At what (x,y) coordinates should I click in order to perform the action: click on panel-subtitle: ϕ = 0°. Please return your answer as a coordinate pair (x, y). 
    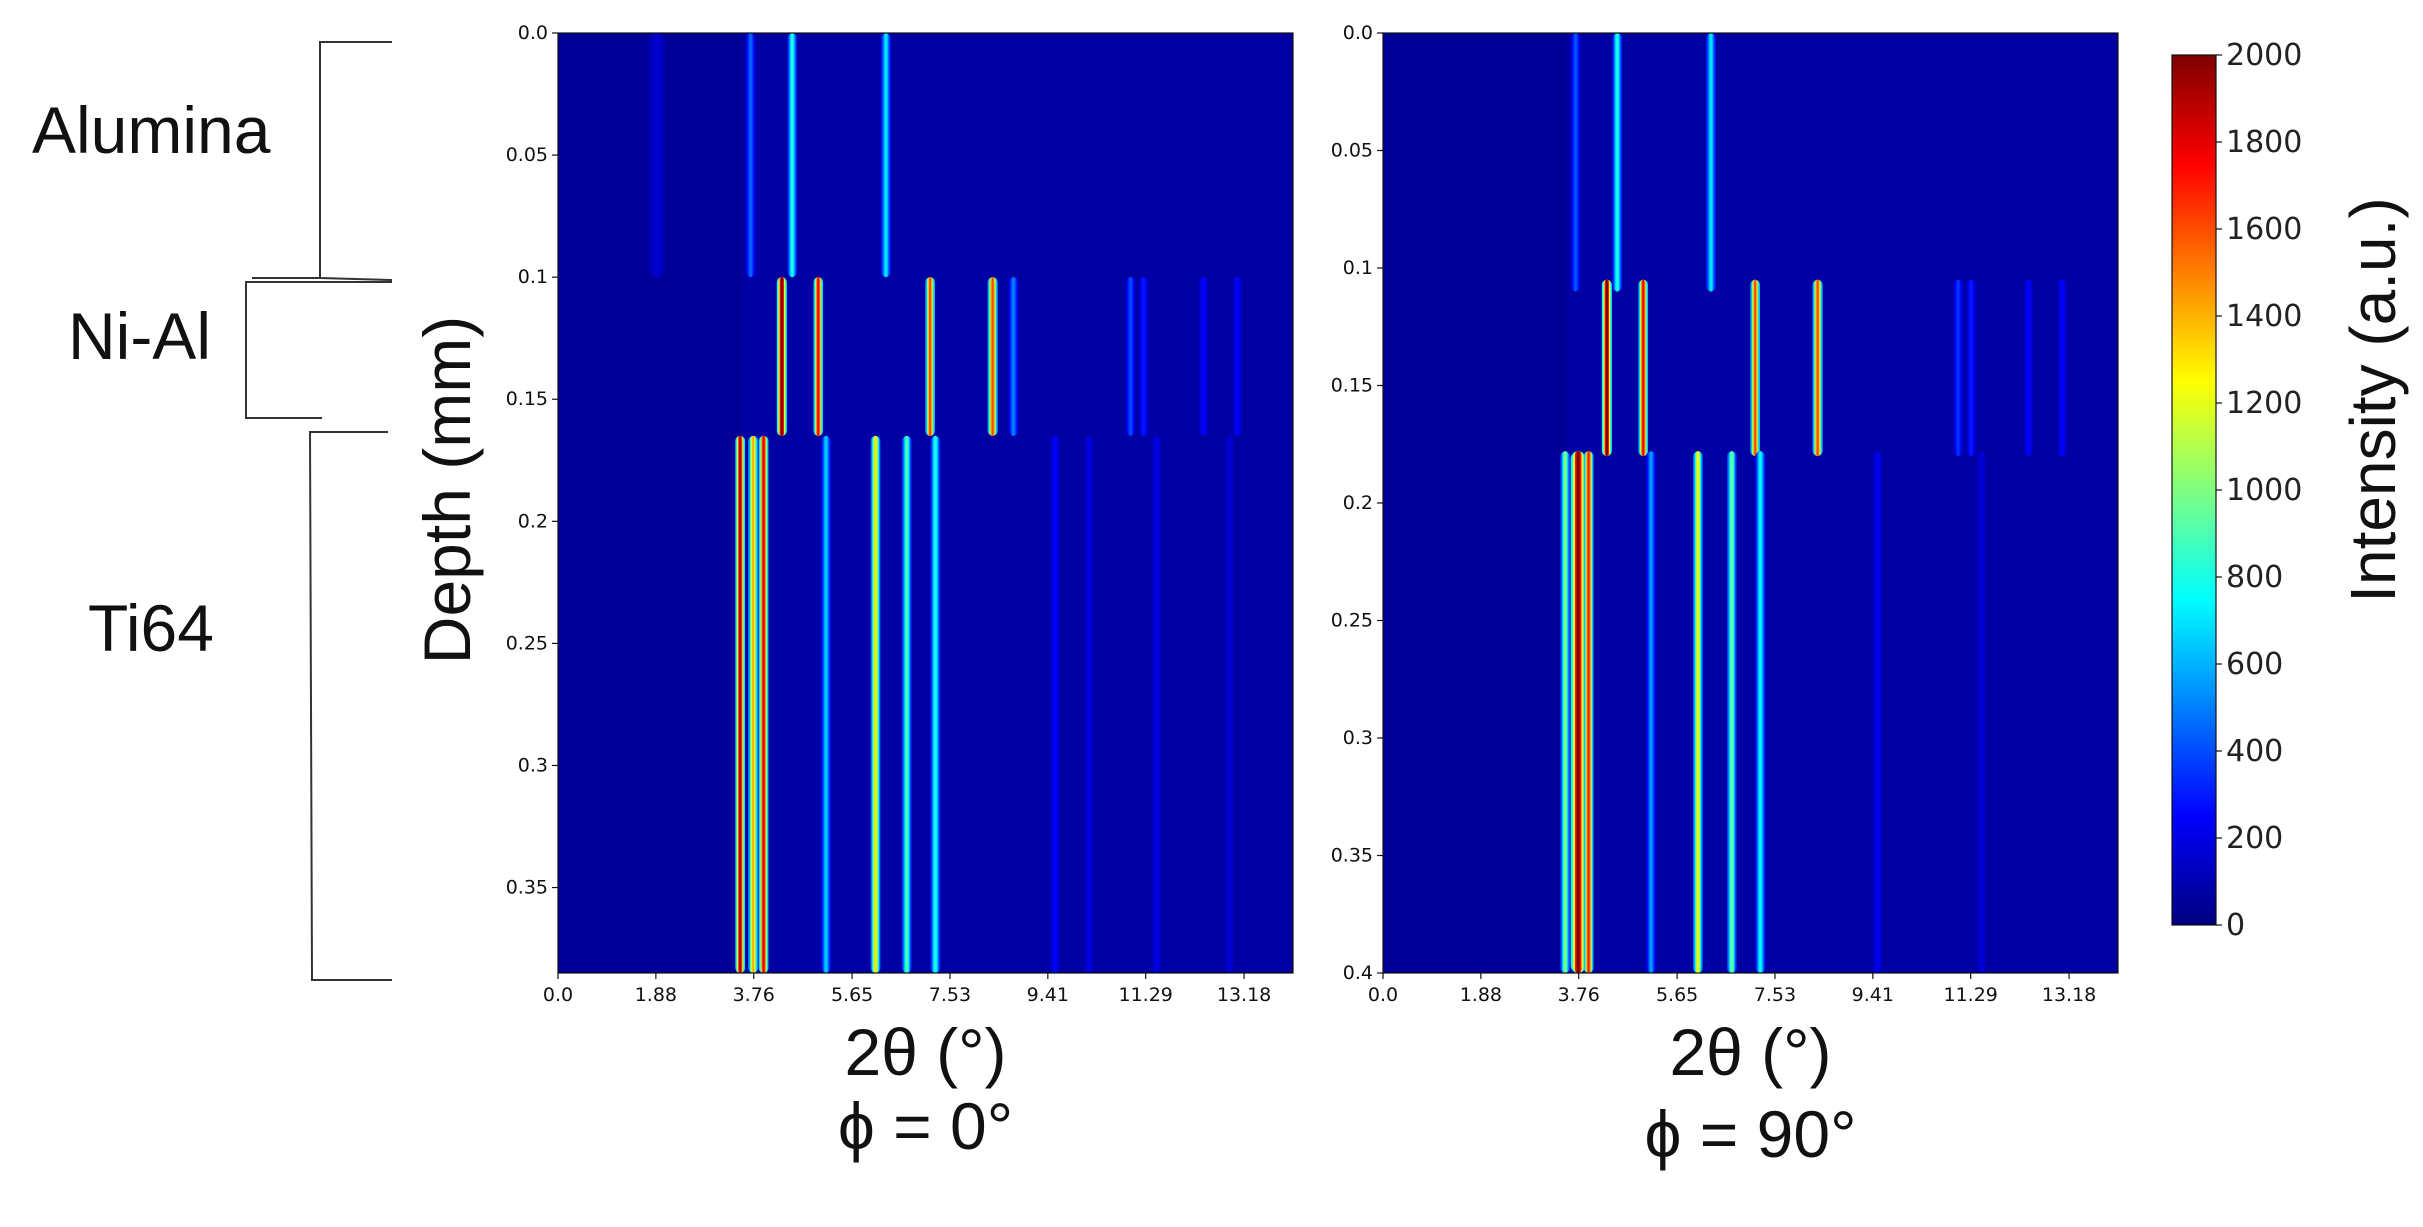
    Looking at the image, I should click on (925, 1126).